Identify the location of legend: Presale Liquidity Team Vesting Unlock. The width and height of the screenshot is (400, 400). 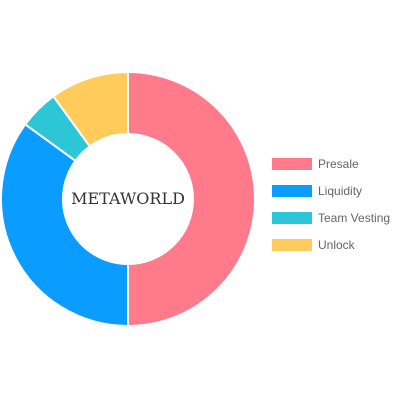
(336, 204).